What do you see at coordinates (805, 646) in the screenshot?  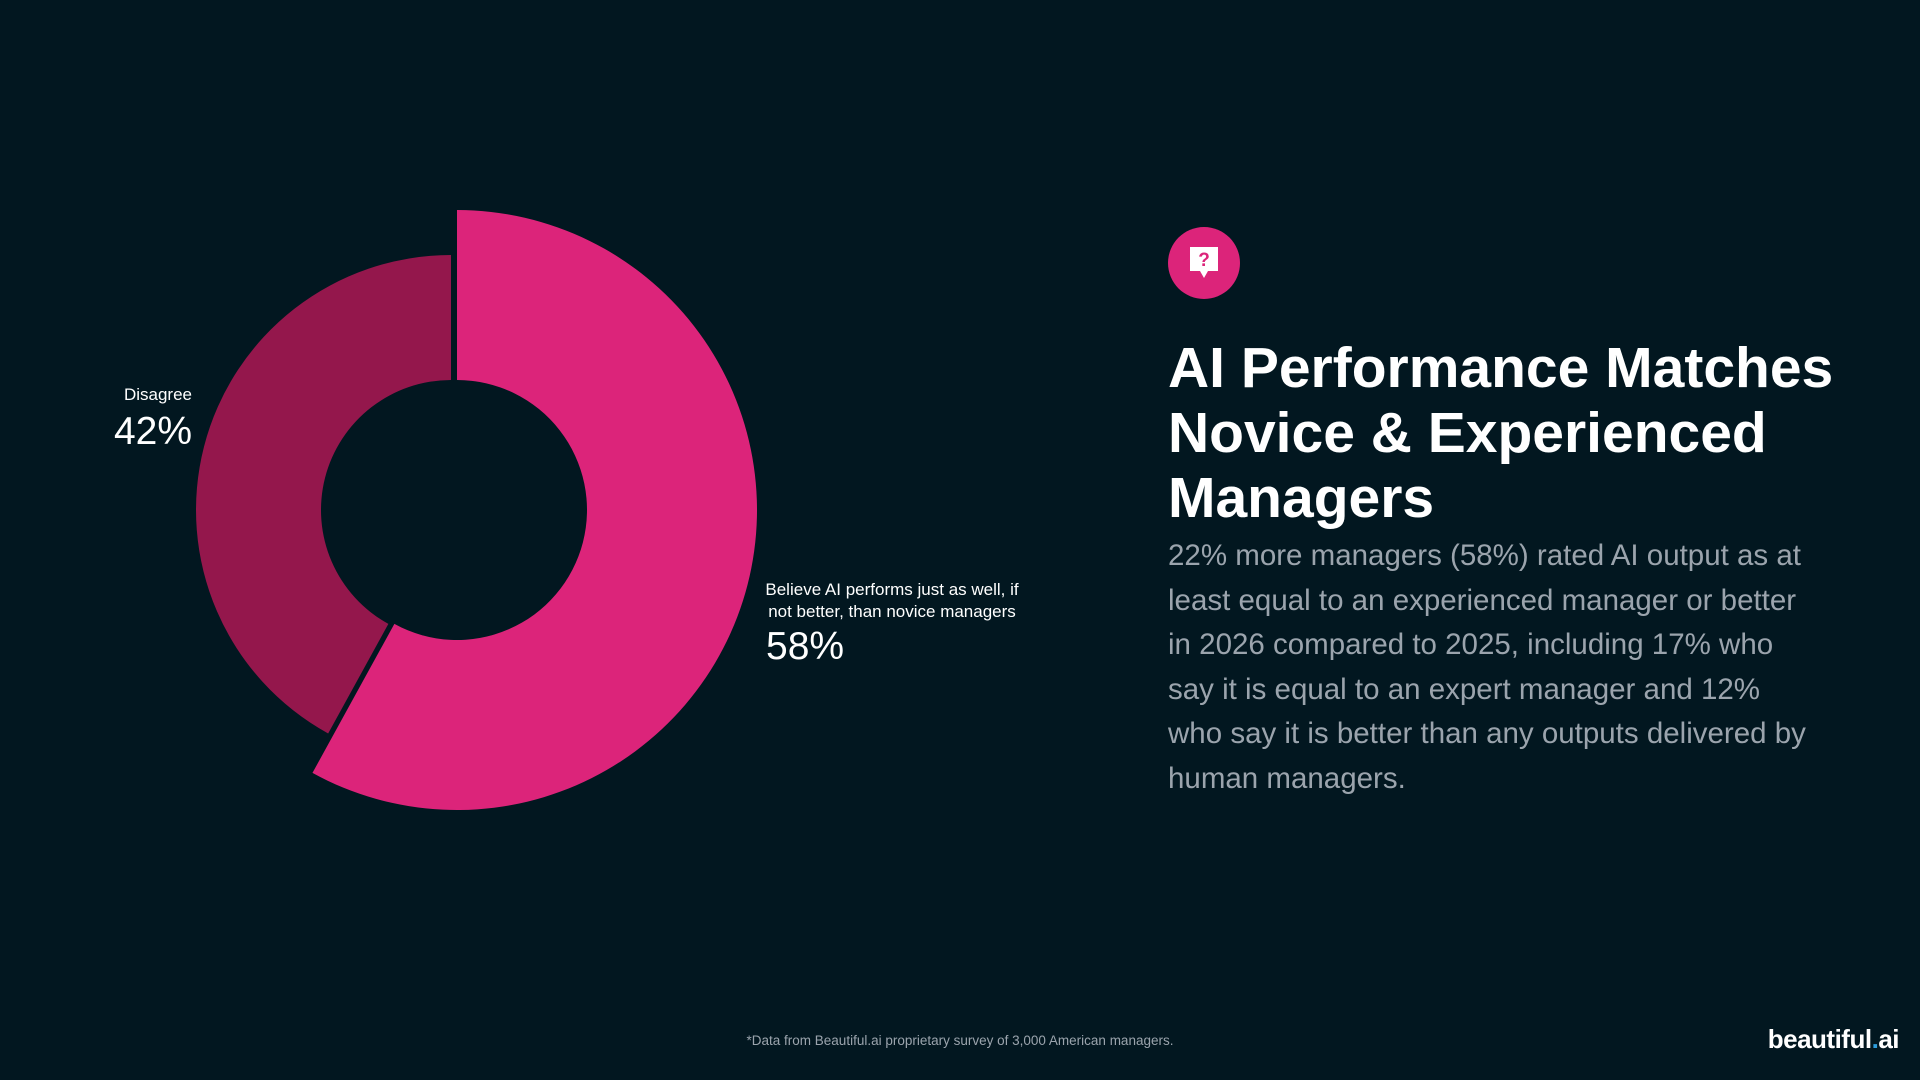 I see `slice-value-believe: 58%` at bounding box center [805, 646].